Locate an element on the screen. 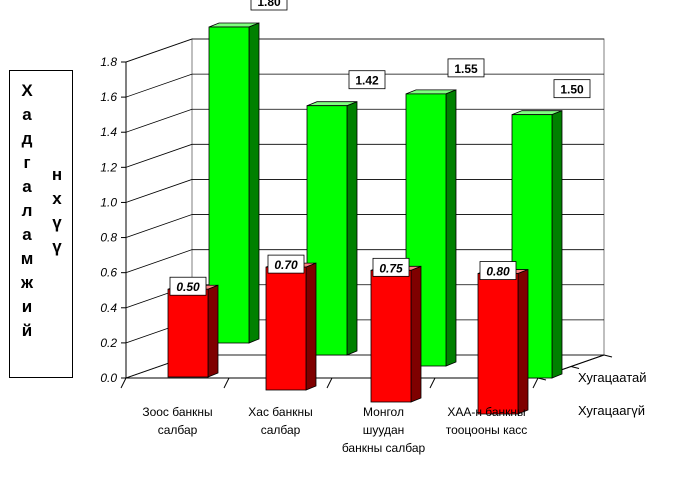 The height and width of the screenshot is (491, 683). y-axis-title-letter: д is located at coordinates (27, 138).